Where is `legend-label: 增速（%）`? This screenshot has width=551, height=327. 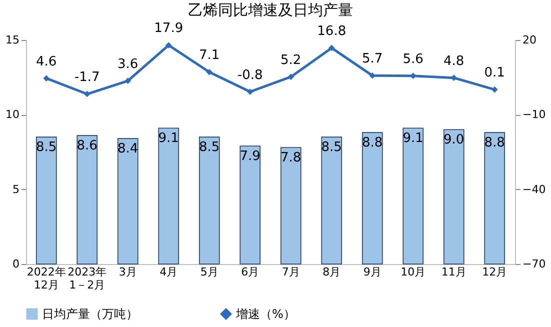 legend-label: 增速（%） is located at coordinates (265, 314).